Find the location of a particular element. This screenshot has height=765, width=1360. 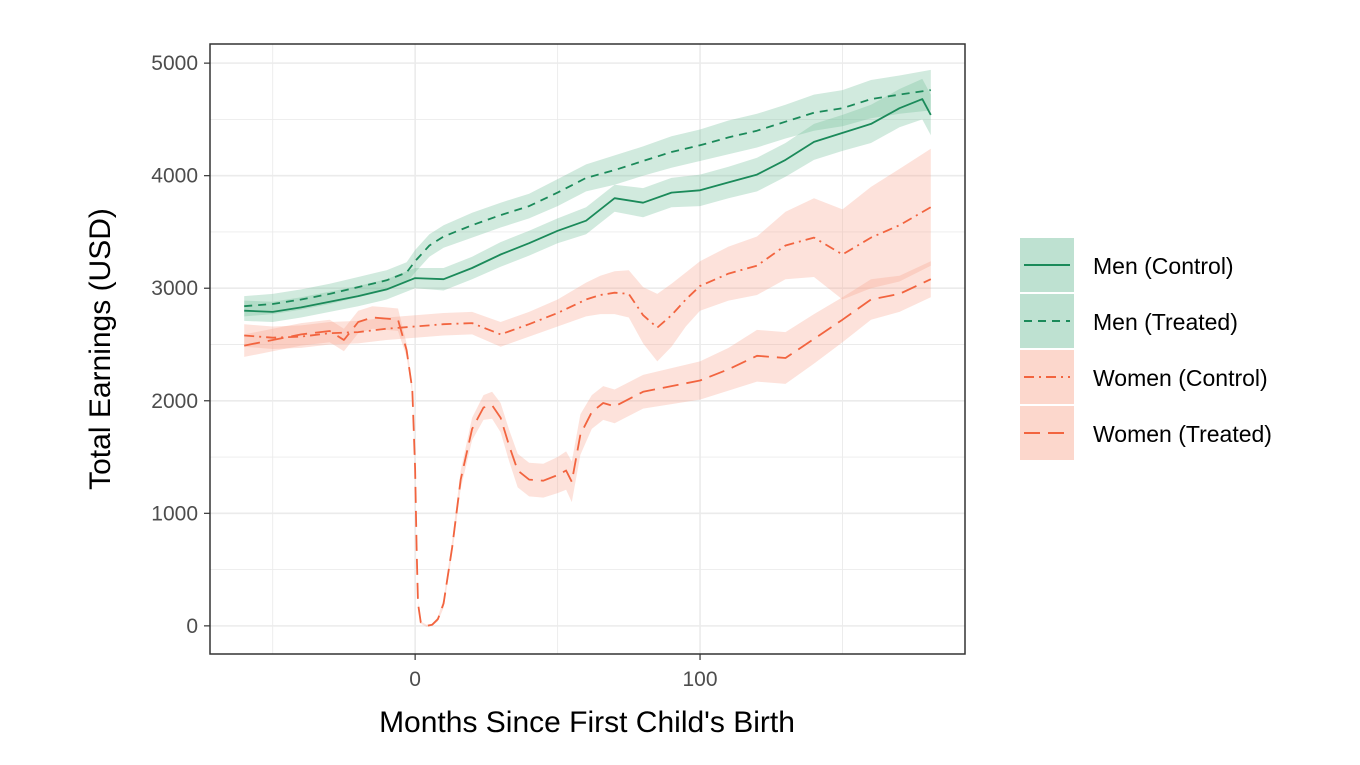

legend-item-men-treated: Men (Treated) is located at coordinates (1129, 321).